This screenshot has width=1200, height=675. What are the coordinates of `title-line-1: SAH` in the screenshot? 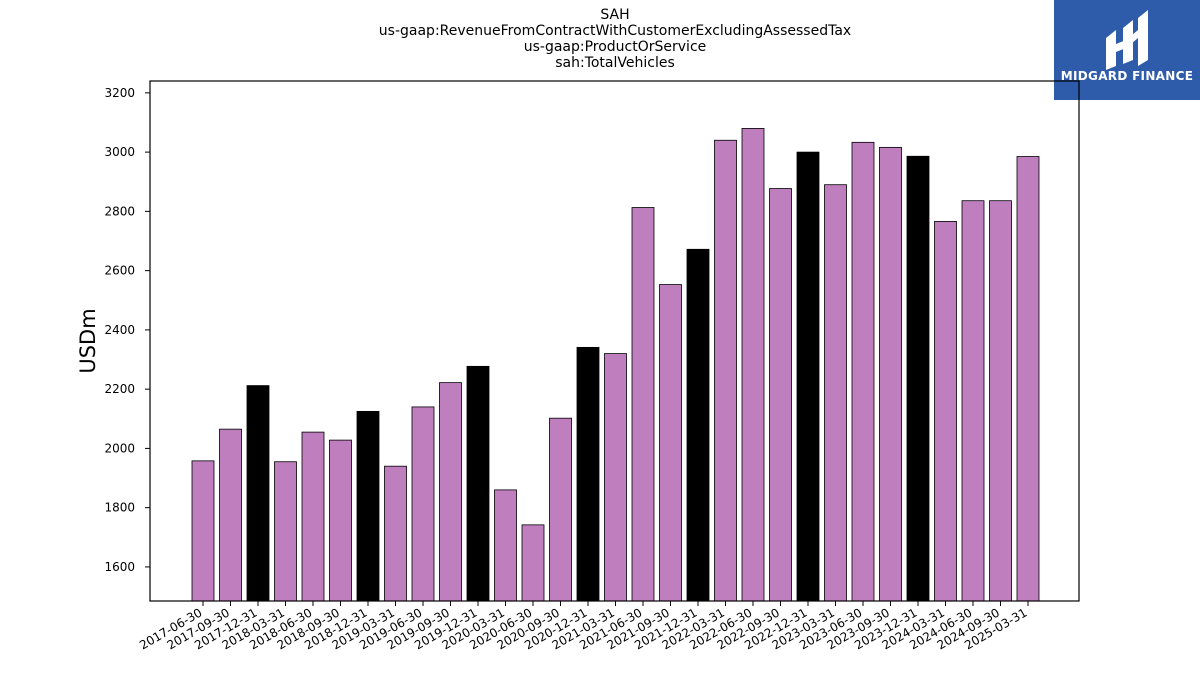 It's located at (615, 15).